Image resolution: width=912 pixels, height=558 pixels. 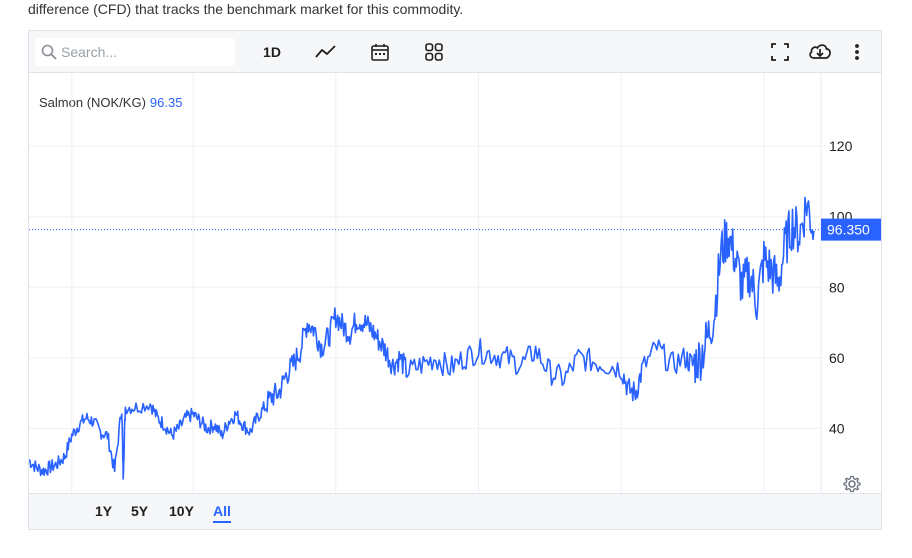 What do you see at coordinates (166, 102) in the screenshot?
I see `last-value: 96.35` at bounding box center [166, 102].